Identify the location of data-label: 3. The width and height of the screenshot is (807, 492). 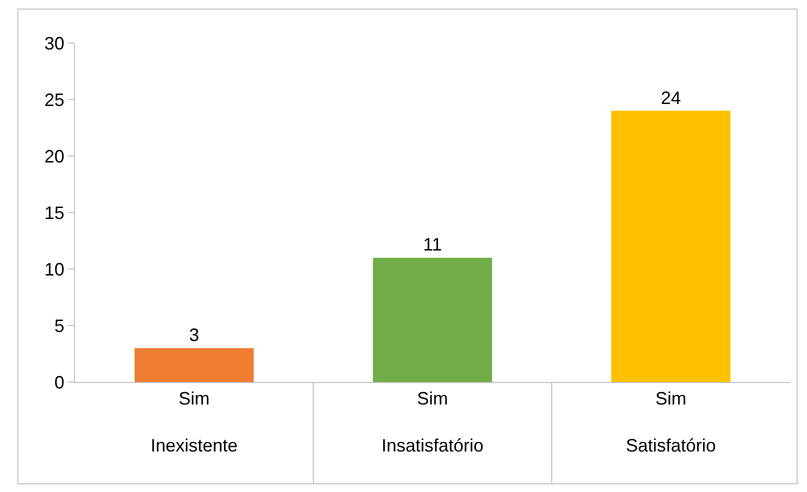
(194, 335).